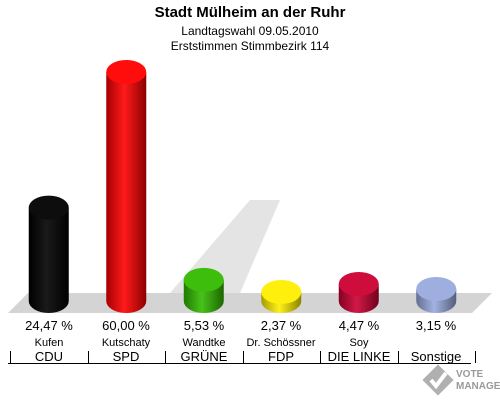 The width and height of the screenshot is (500, 401). I want to click on vote-manager-logo: VOTE MANAGER, so click(461, 381).